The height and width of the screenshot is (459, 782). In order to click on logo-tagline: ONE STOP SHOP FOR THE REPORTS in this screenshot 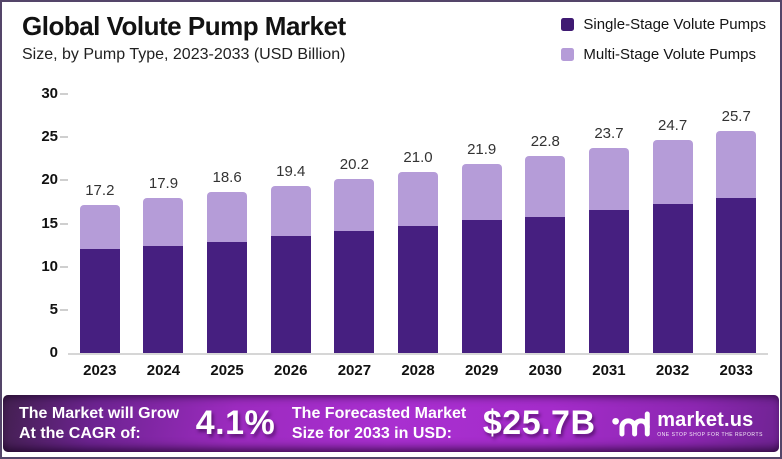, I will do `click(710, 434)`.